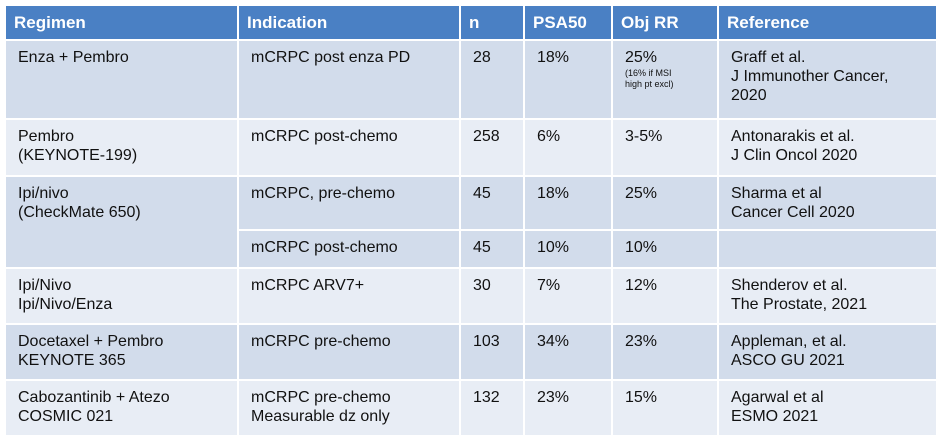  What do you see at coordinates (121, 79) in the screenshot?
I see `regimen-cell: Enza + Pembro` at bounding box center [121, 79].